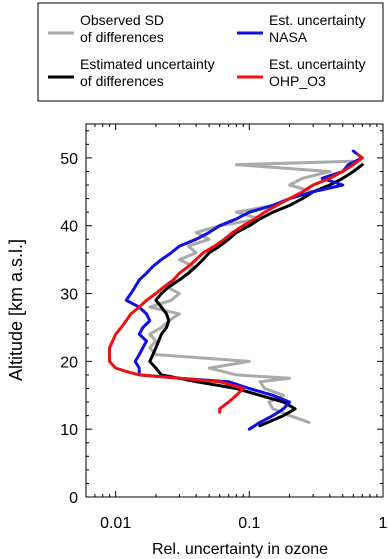 This screenshot has height=559, width=388. What do you see at coordinates (69, 295) in the screenshot?
I see `y-tick-label: 30` at bounding box center [69, 295].